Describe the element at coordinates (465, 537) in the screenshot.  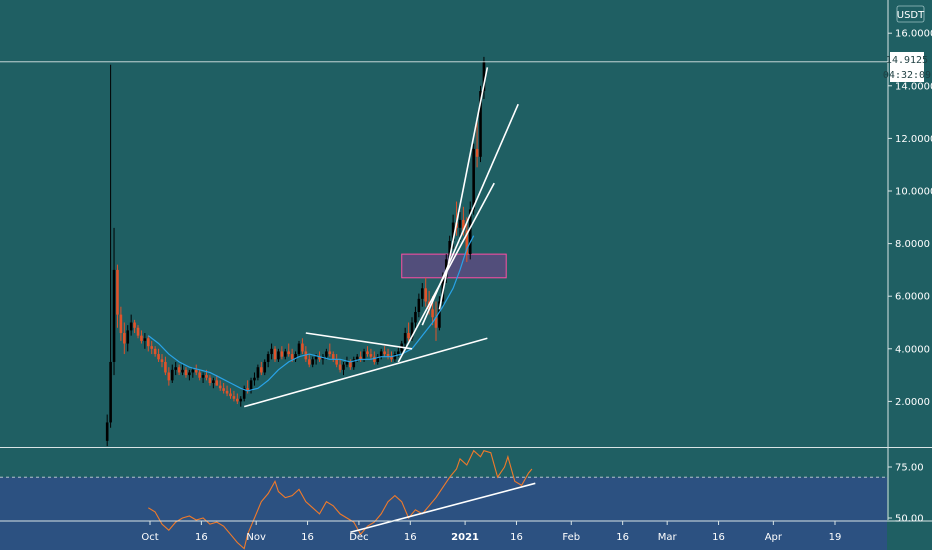
I see `time-tick-label: 2021` at that location.